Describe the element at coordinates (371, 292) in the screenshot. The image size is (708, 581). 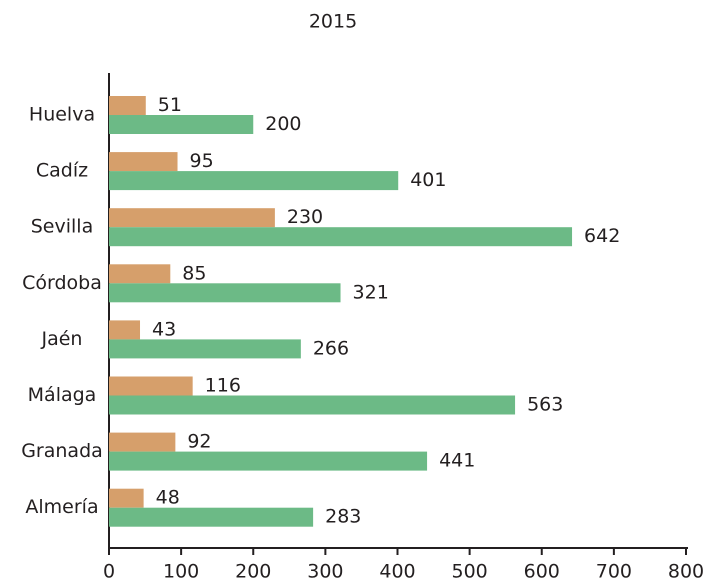
I see `value-label: 321` at that location.